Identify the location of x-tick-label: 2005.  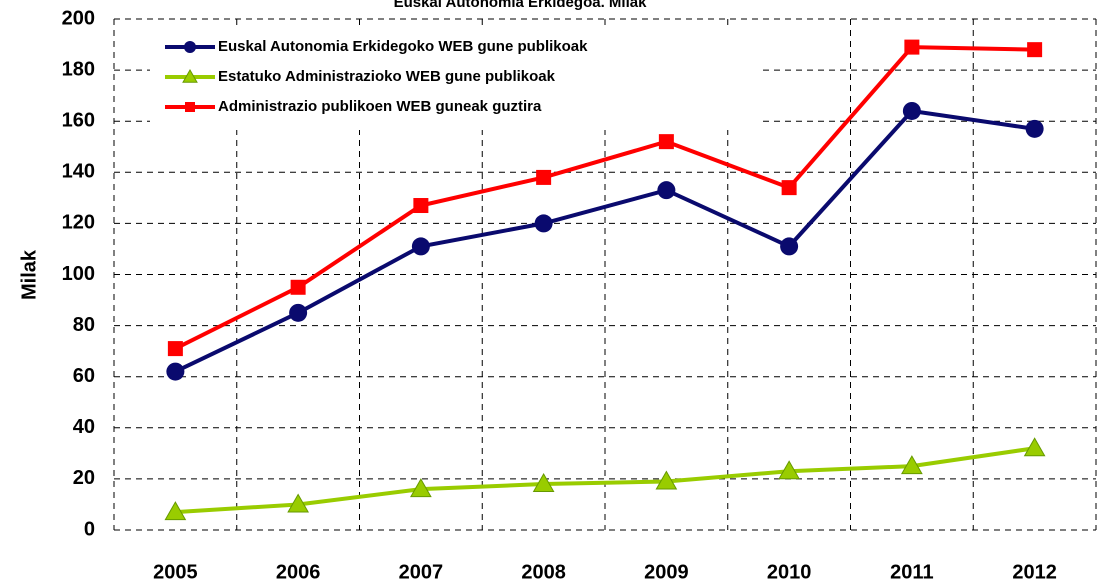
(175, 572).